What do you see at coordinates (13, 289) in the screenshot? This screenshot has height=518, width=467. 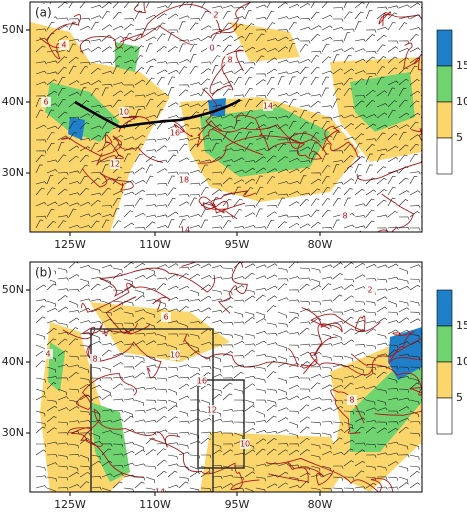 I see `lat-label: 50N` at bounding box center [13, 289].